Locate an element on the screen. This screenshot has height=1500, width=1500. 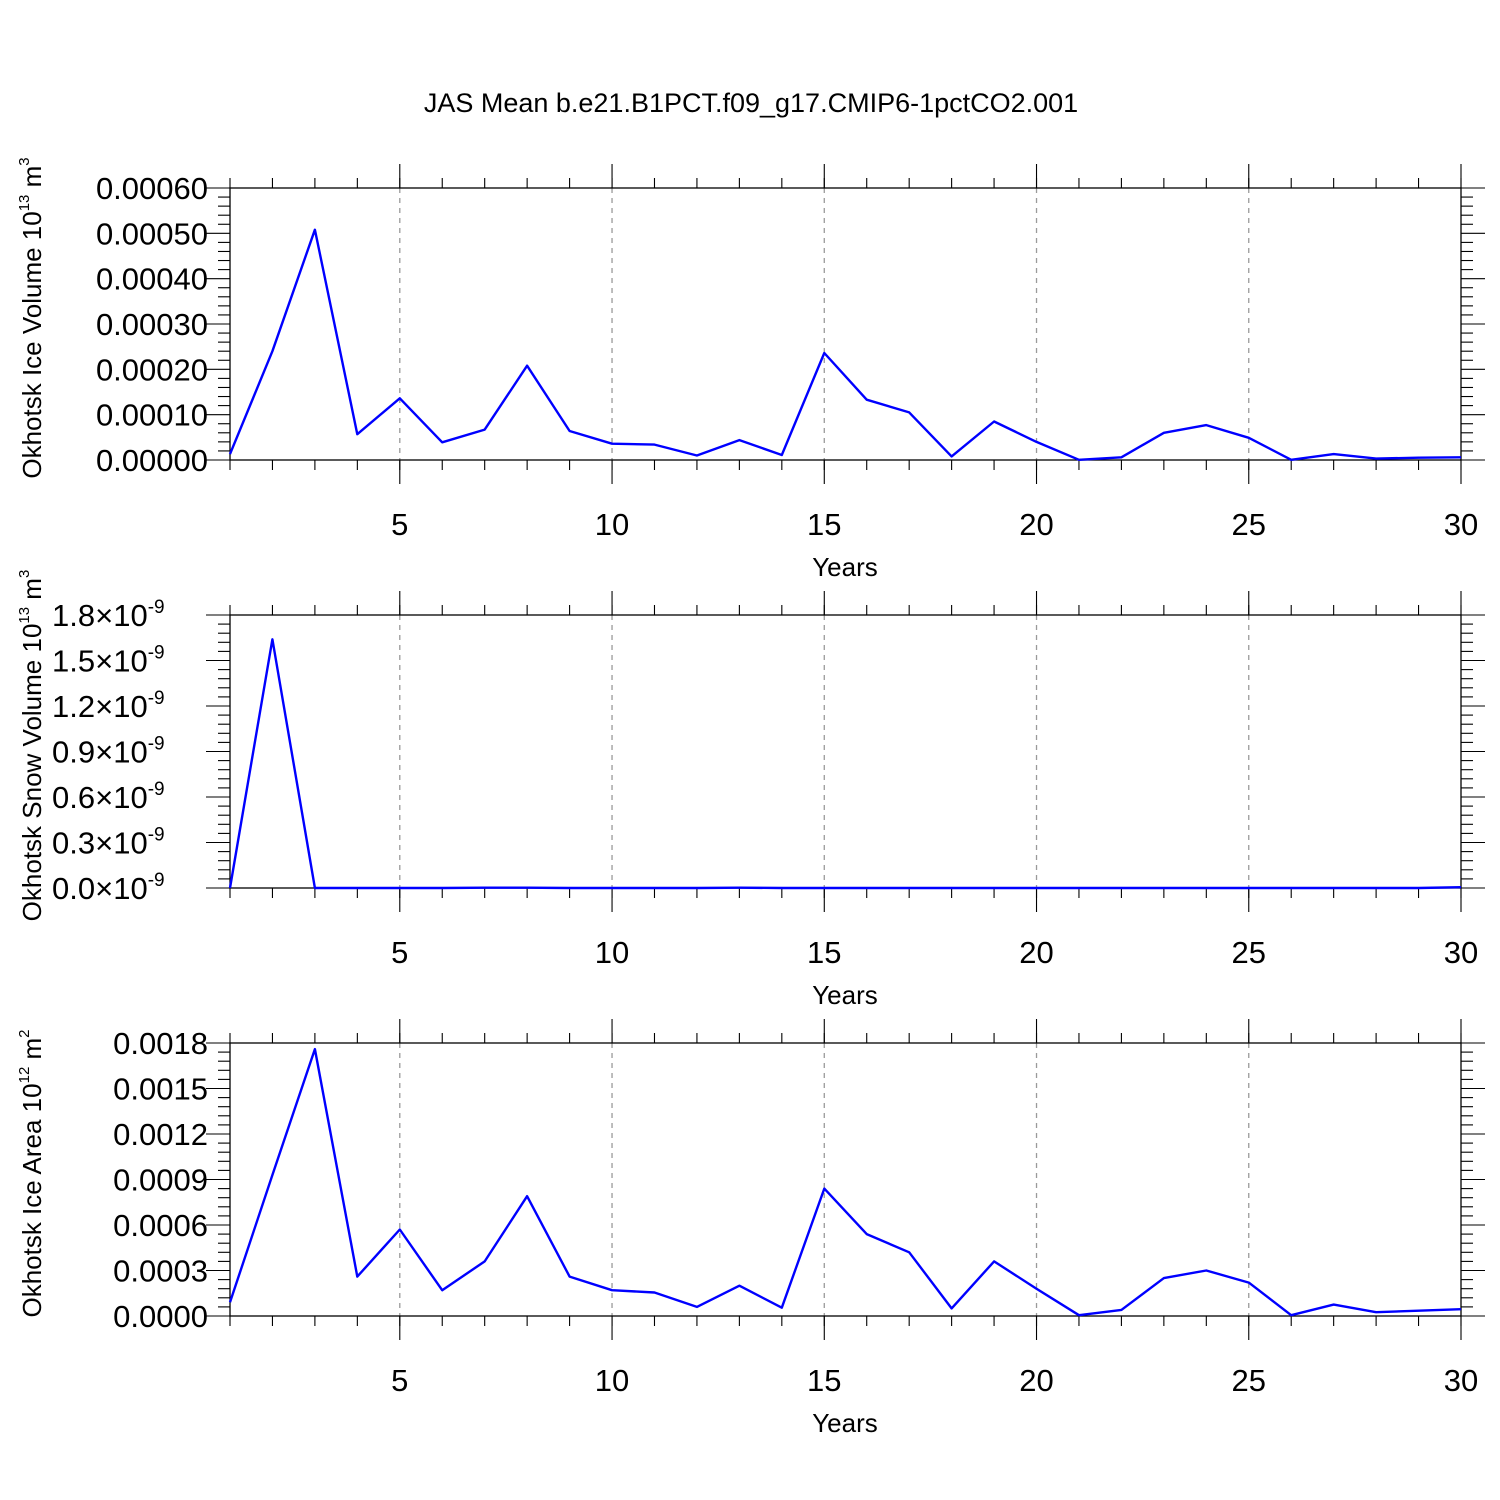
y-axis-title: Okhotsk Ice Volume 1013 m3 is located at coordinates (31, 317).